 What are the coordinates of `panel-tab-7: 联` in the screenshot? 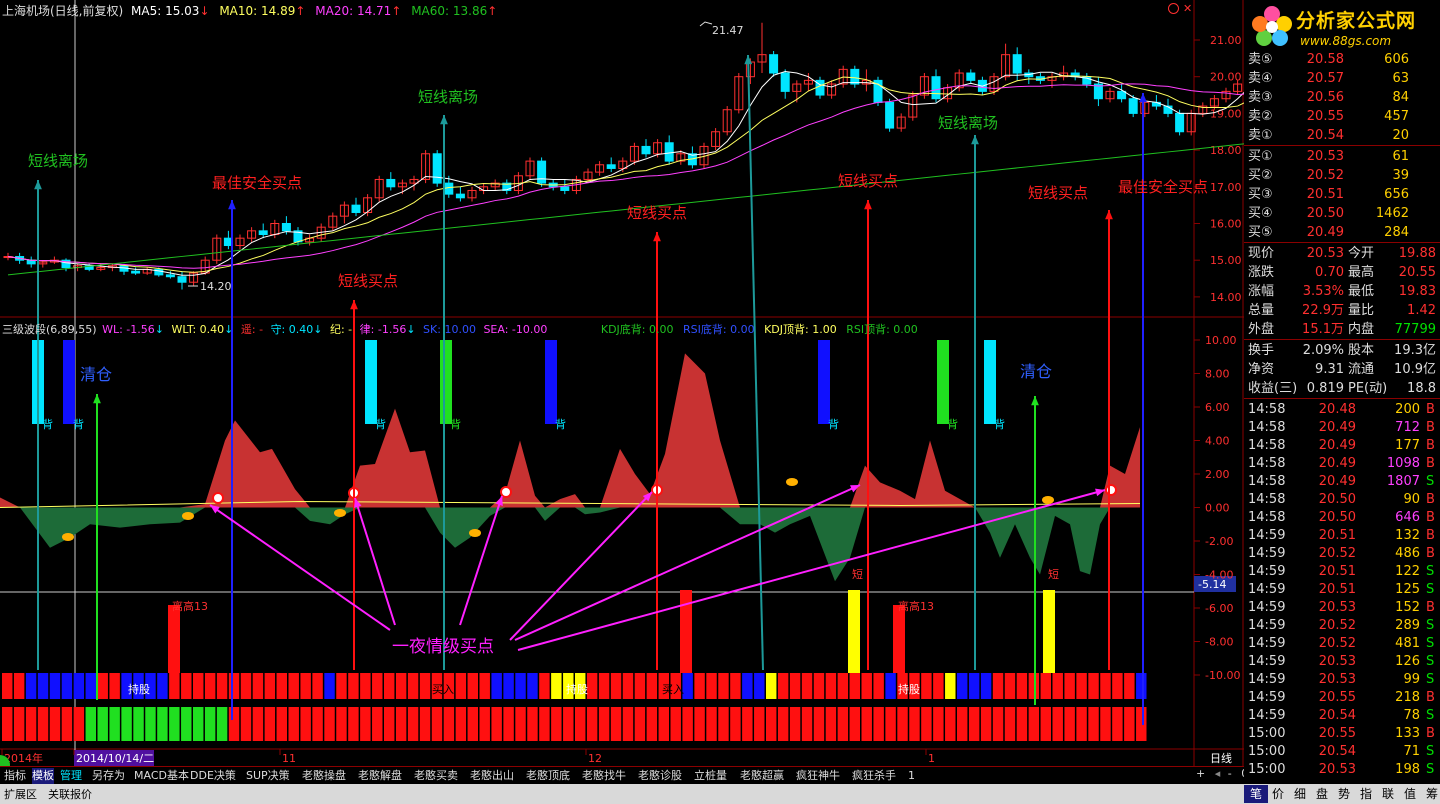 It's located at (1387, 794).